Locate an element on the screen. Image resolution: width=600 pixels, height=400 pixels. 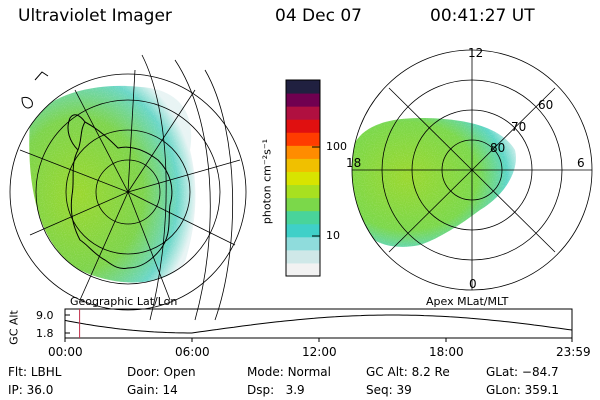
altitude-track-plot is located at coordinates (318, 325).